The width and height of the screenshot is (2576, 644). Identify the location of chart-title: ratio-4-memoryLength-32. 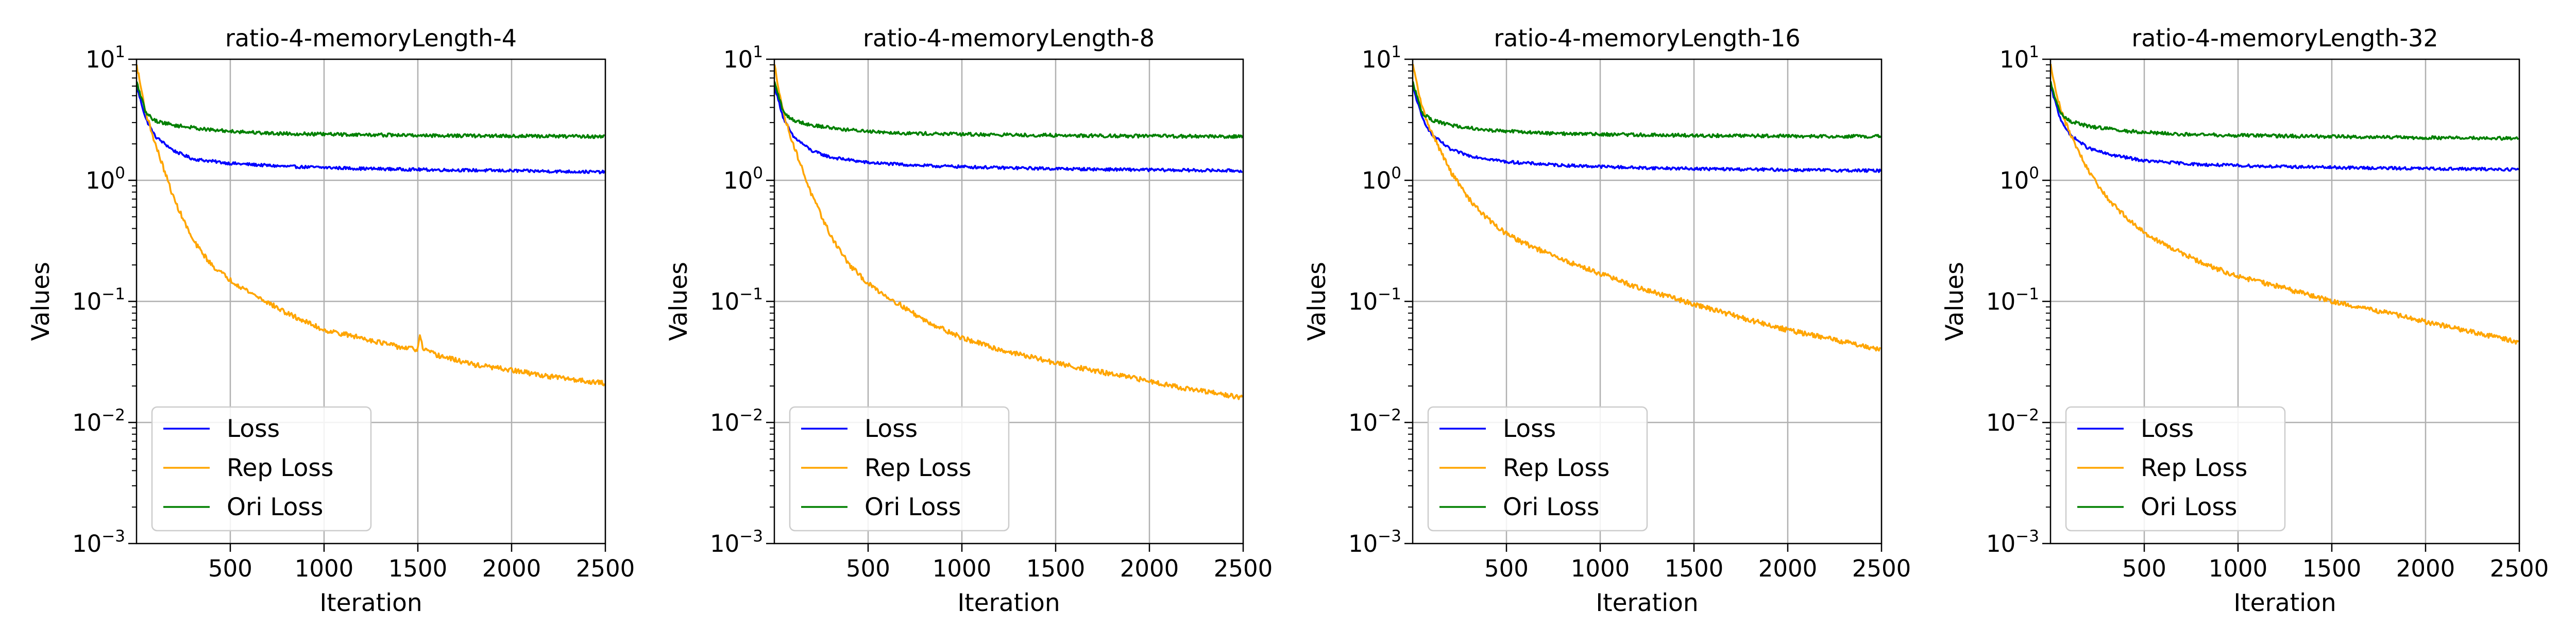
(2284, 38).